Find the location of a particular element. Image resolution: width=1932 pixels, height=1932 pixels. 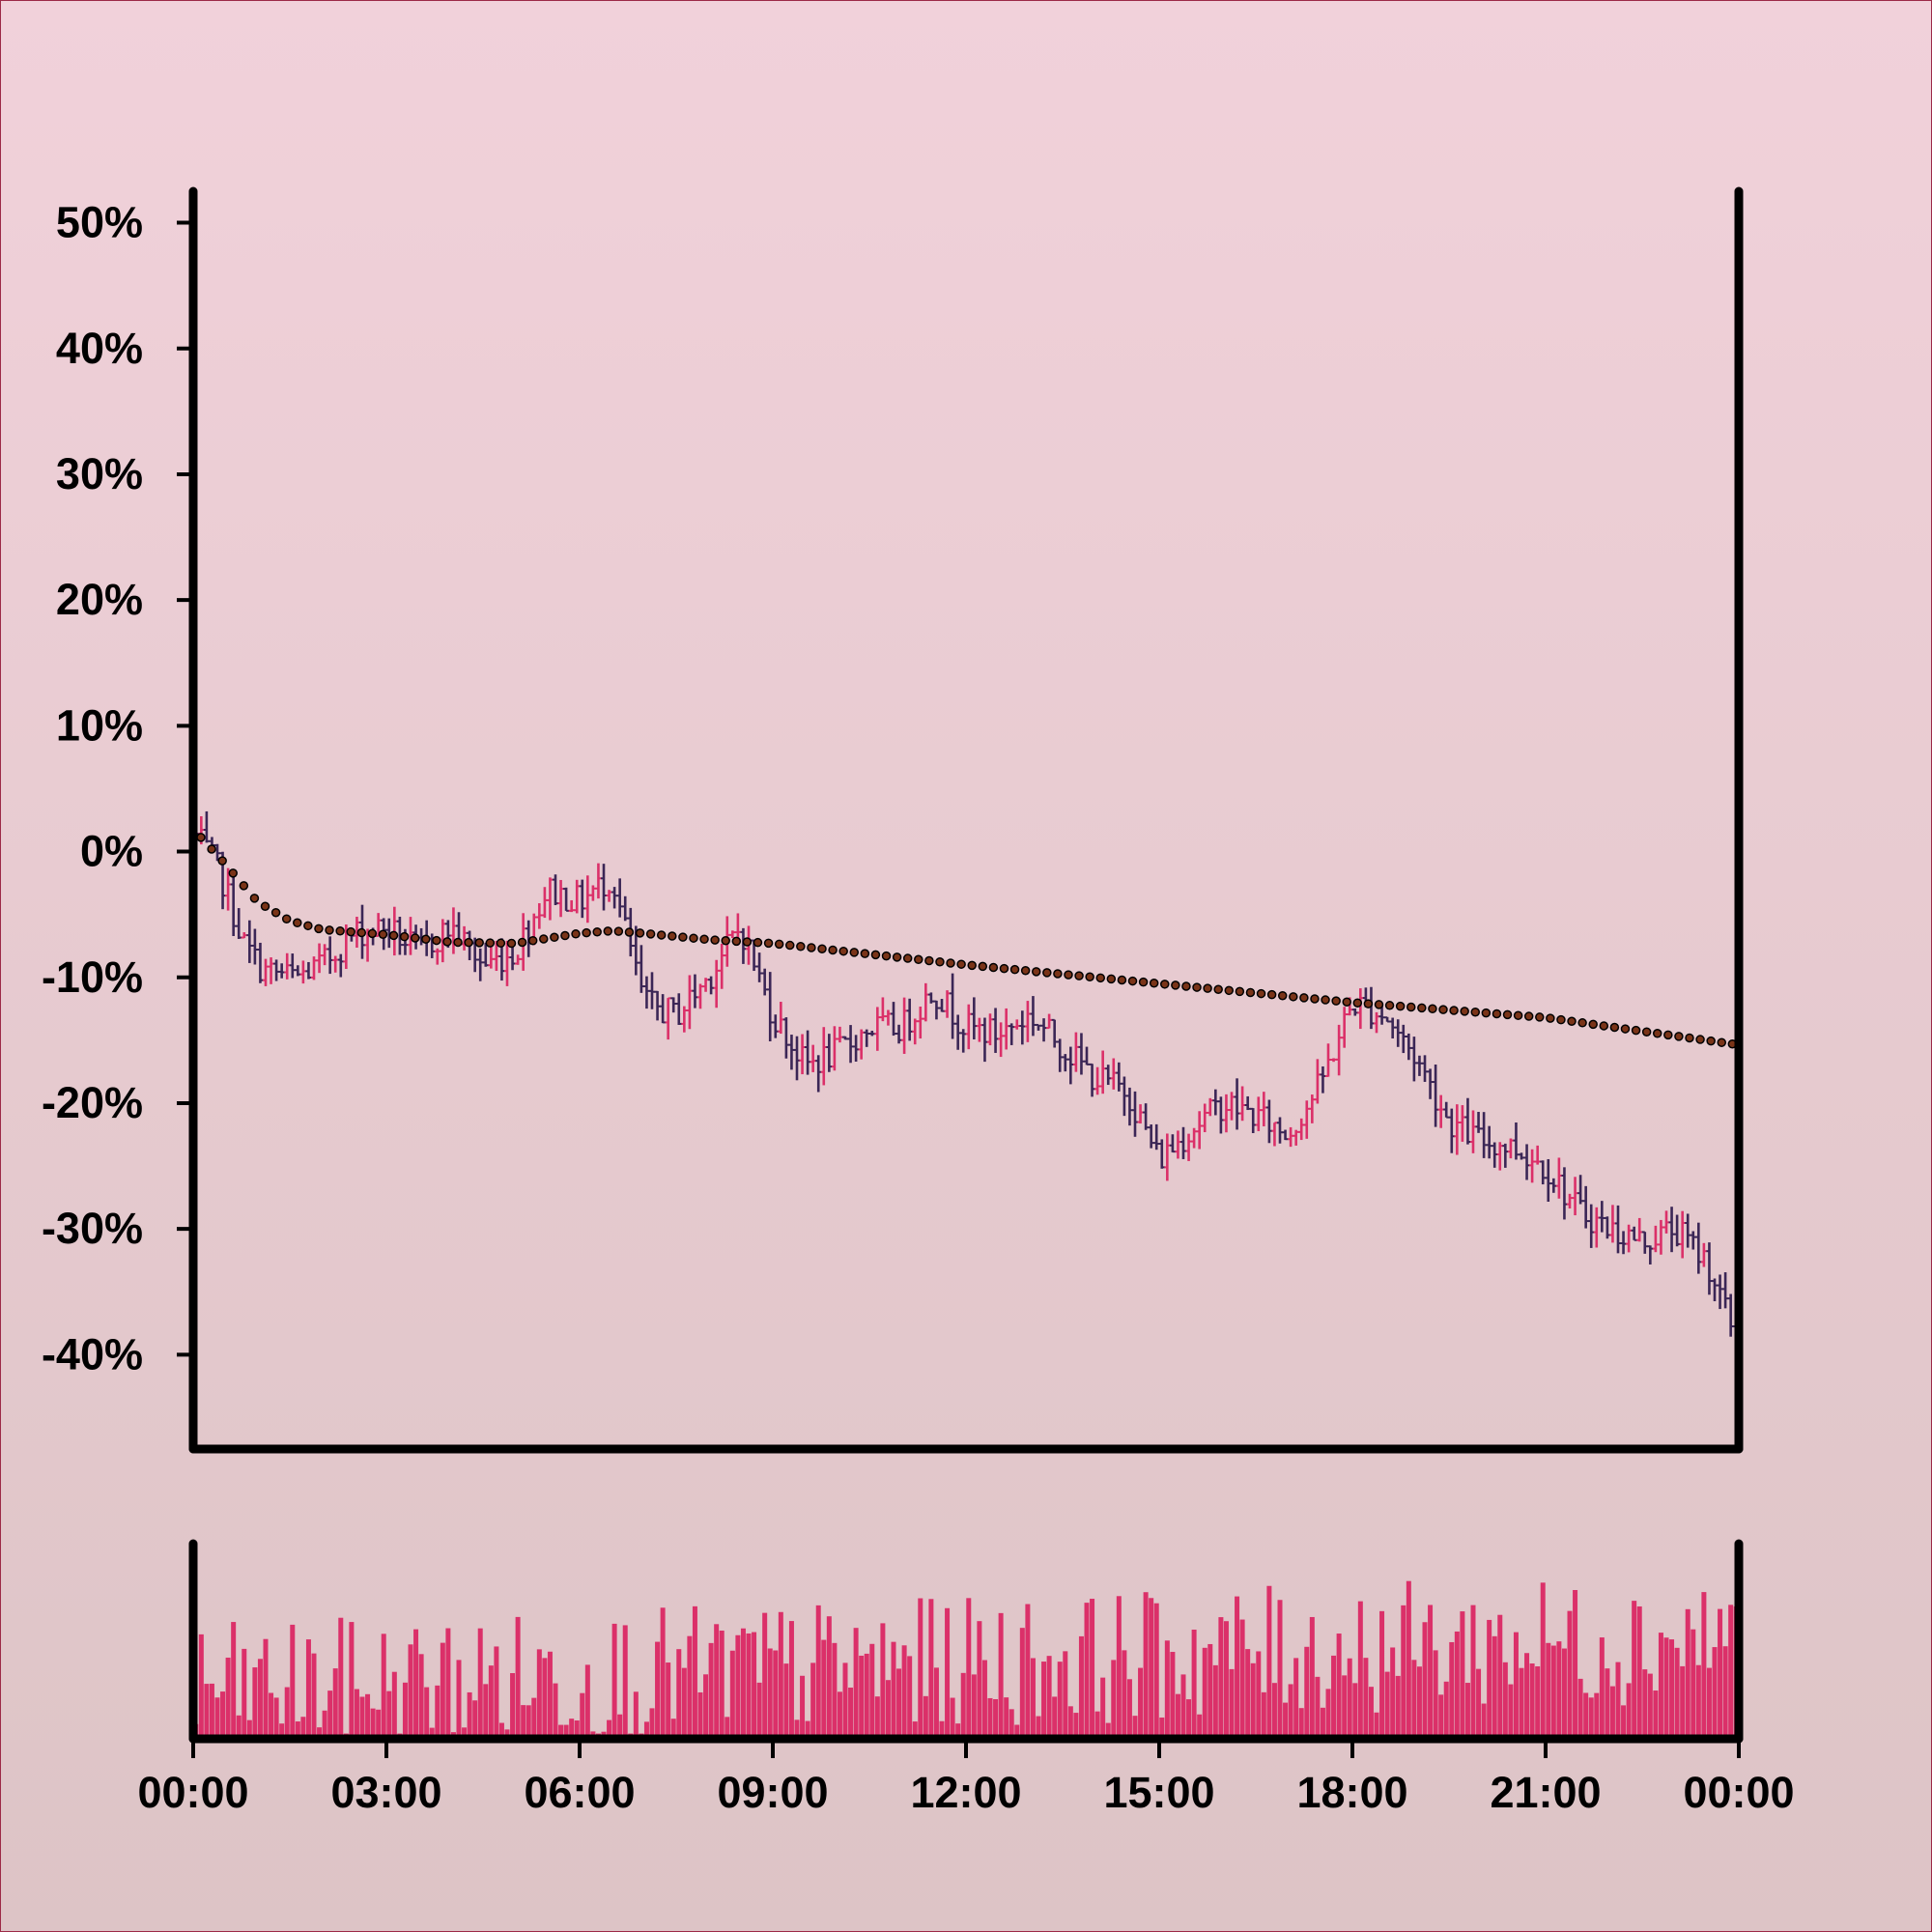

y-tick-label: -40% is located at coordinates (92, 1353).